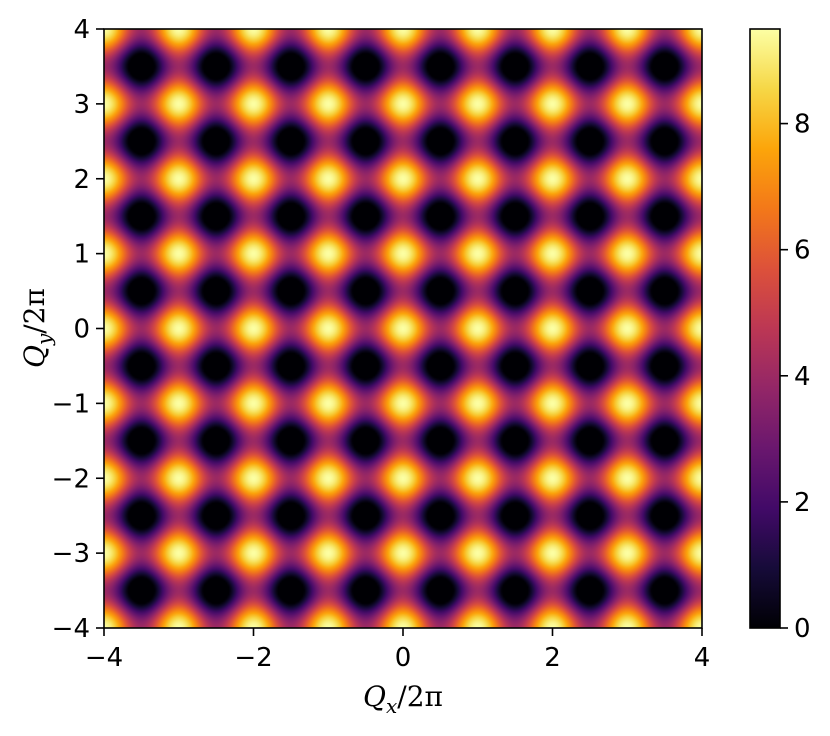  I want to click on x-tick-label: 4, so click(702, 658).